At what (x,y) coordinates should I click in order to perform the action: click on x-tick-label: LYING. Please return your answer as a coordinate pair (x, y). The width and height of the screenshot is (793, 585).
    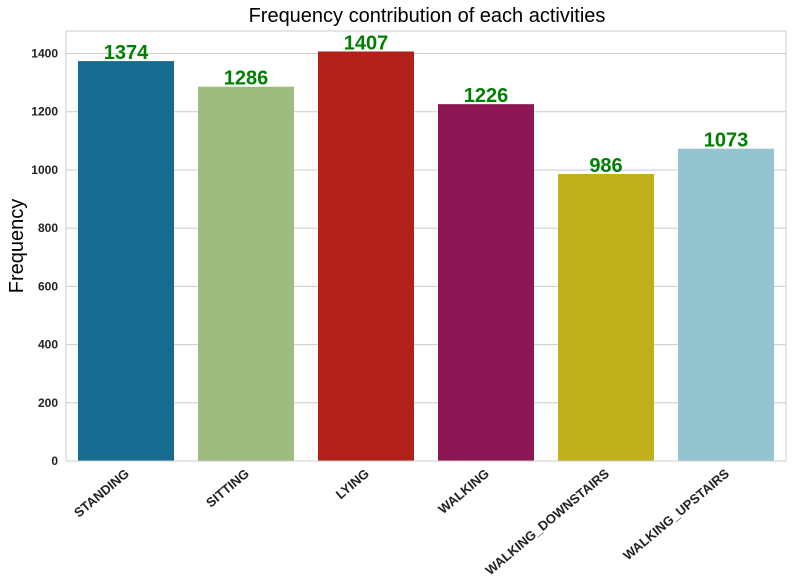
    Looking at the image, I should click on (352, 484).